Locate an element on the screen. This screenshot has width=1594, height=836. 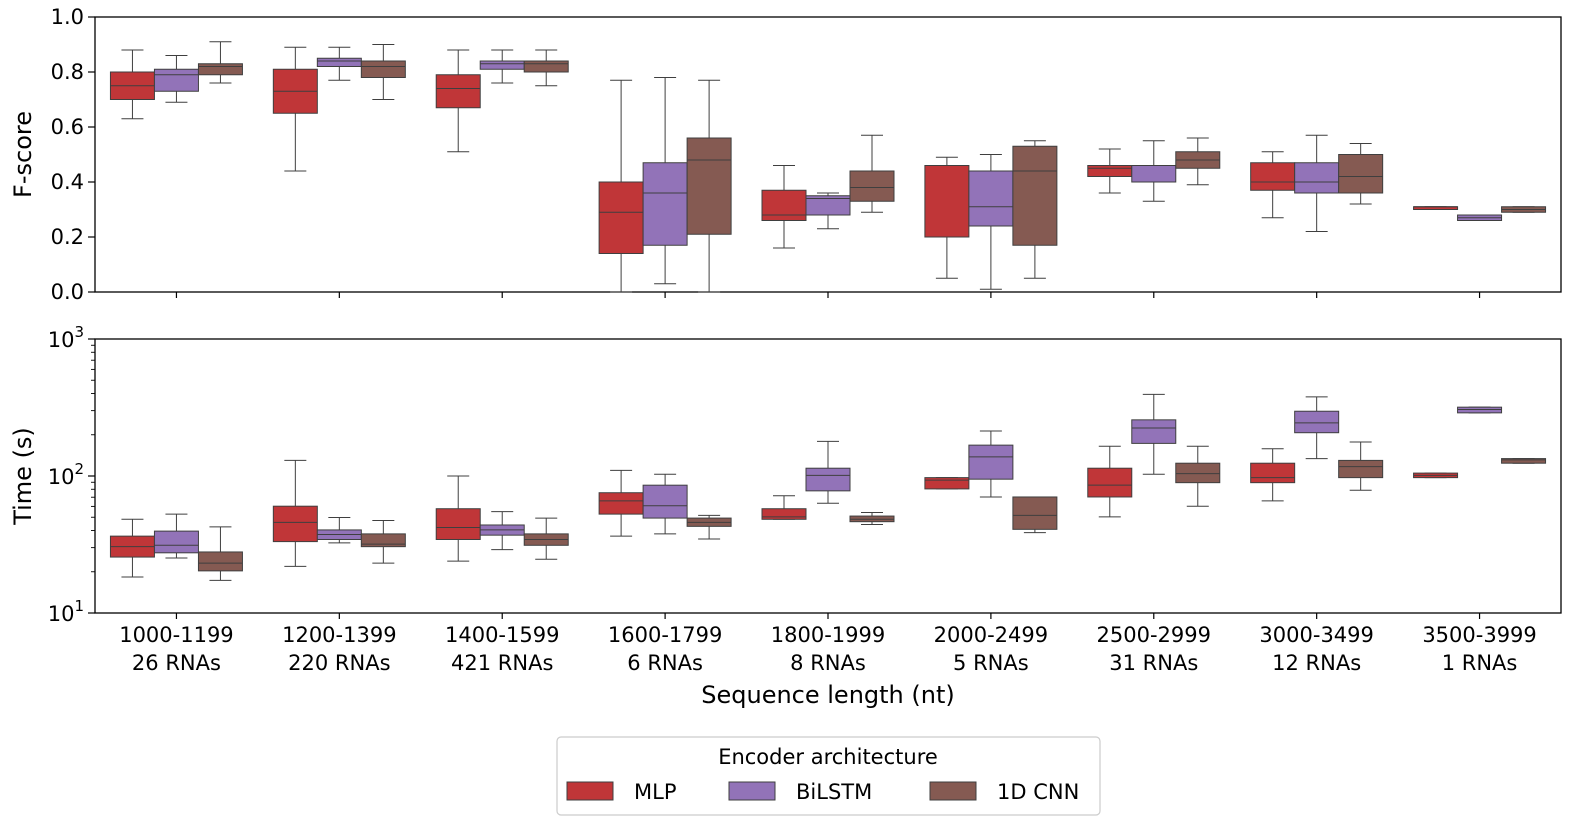
fscore-y-tick-label: 1.0 is located at coordinates (67, 17).